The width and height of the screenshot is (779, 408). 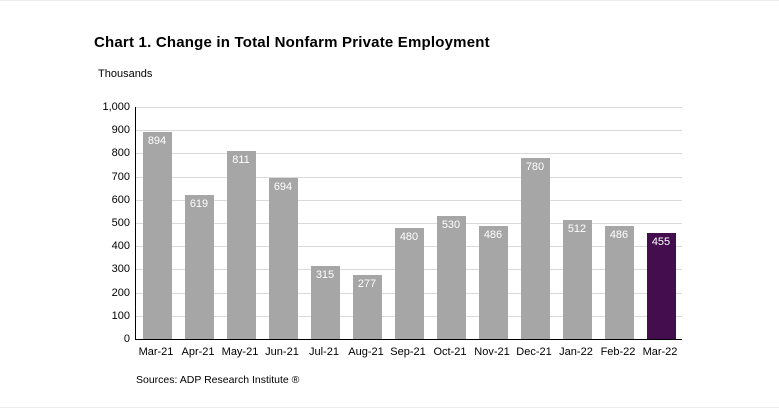 I want to click on source-note: Sources: ADP Research Institute ®, so click(x=218, y=380).